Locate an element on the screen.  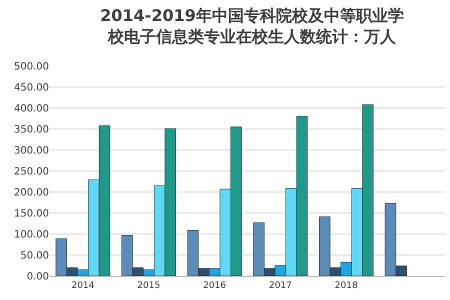
x-tick-label: 2015 is located at coordinates (148, 285).